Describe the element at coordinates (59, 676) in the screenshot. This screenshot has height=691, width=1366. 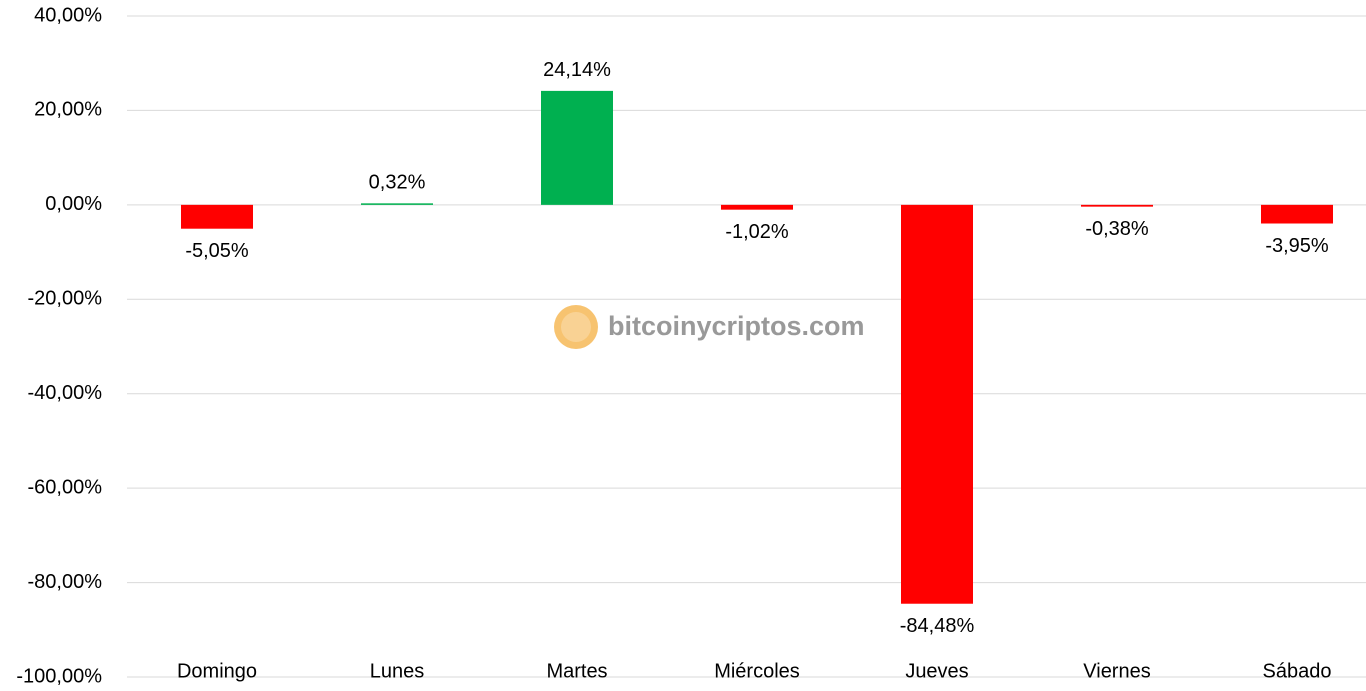
I see `y-tick-label: -100,00%` at that location.